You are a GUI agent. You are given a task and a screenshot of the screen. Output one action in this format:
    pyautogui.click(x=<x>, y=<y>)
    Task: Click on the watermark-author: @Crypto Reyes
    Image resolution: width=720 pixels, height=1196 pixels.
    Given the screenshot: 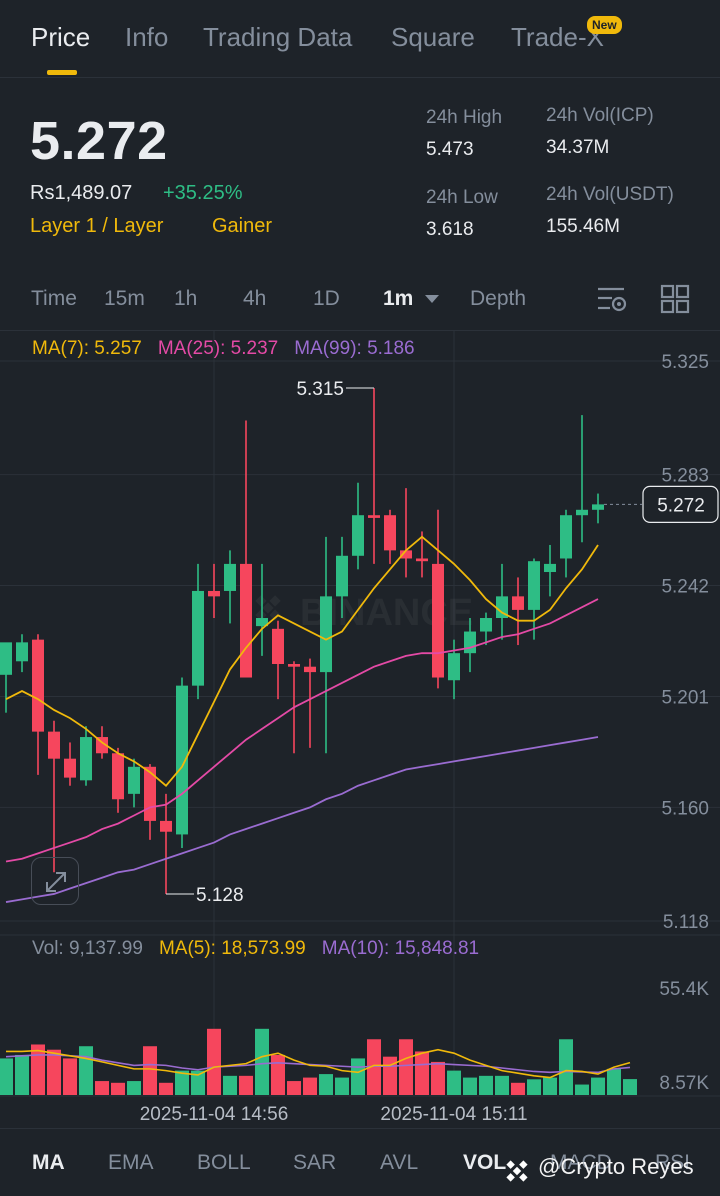 What is the action you would take?
    pyautogui.click(x=616, y=1166)
    